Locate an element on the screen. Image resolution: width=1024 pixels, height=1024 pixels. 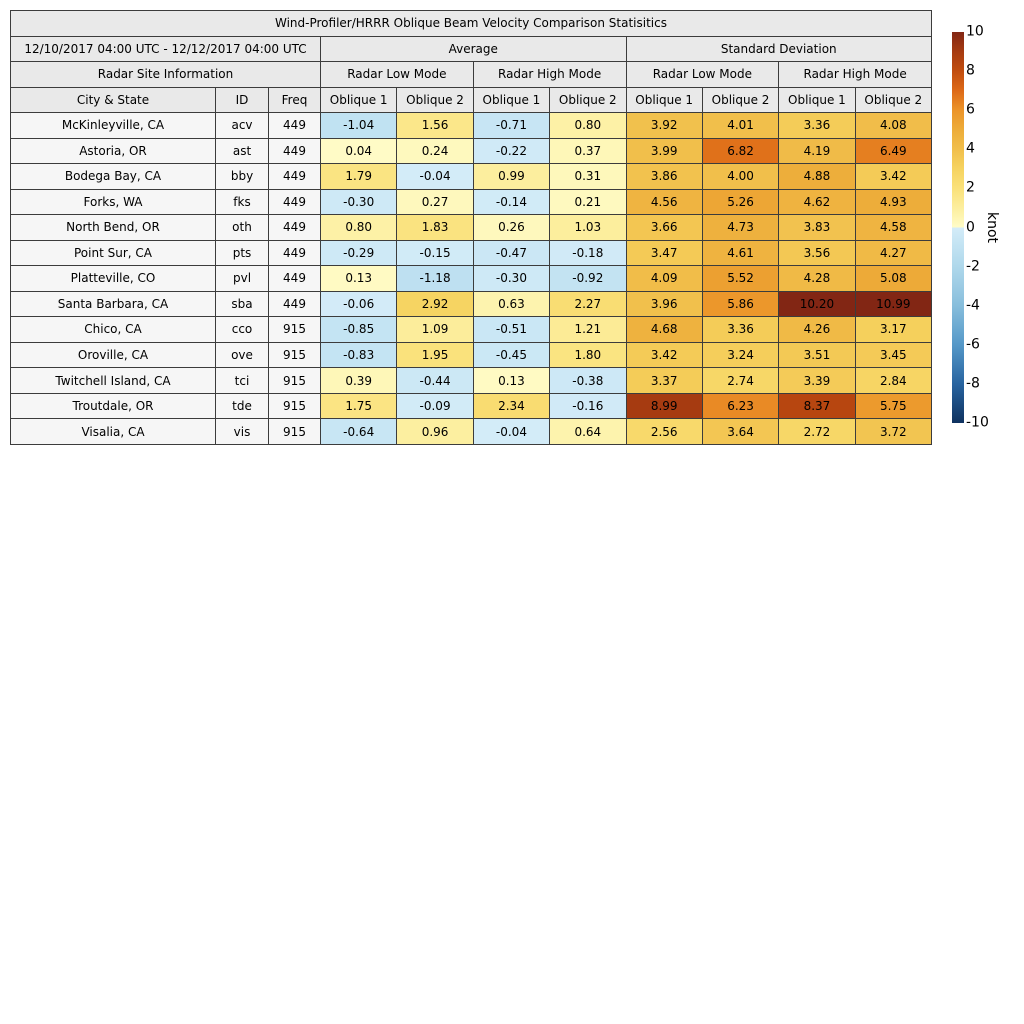
value-cell: 1.21 is located at coordinates (588, 329).